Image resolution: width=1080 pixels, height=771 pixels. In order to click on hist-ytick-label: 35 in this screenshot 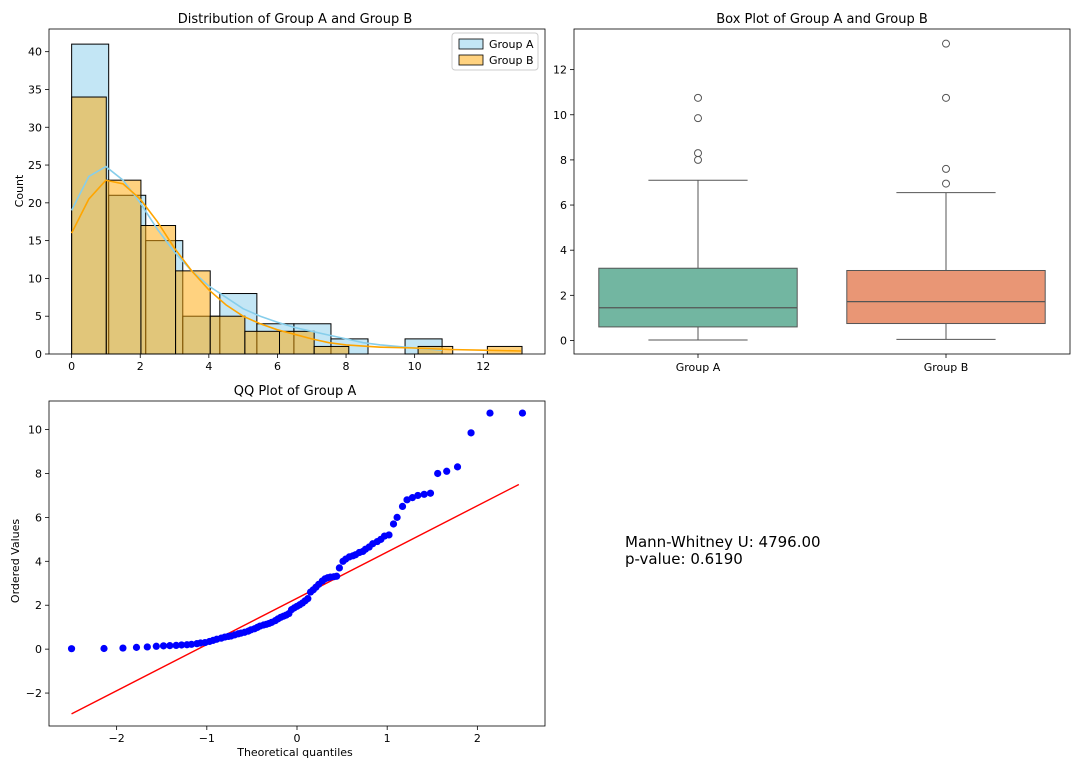, I will do `click(35, 89)`.